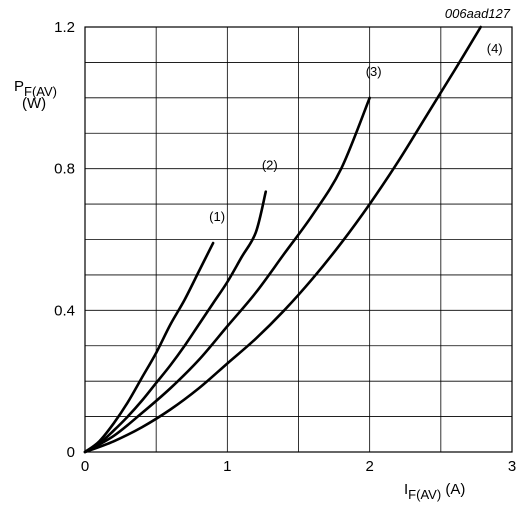 The width and height of the screenshot is (519, 510). I want to click on x-axis-label: IF(AV) (A), so click(434, 491).